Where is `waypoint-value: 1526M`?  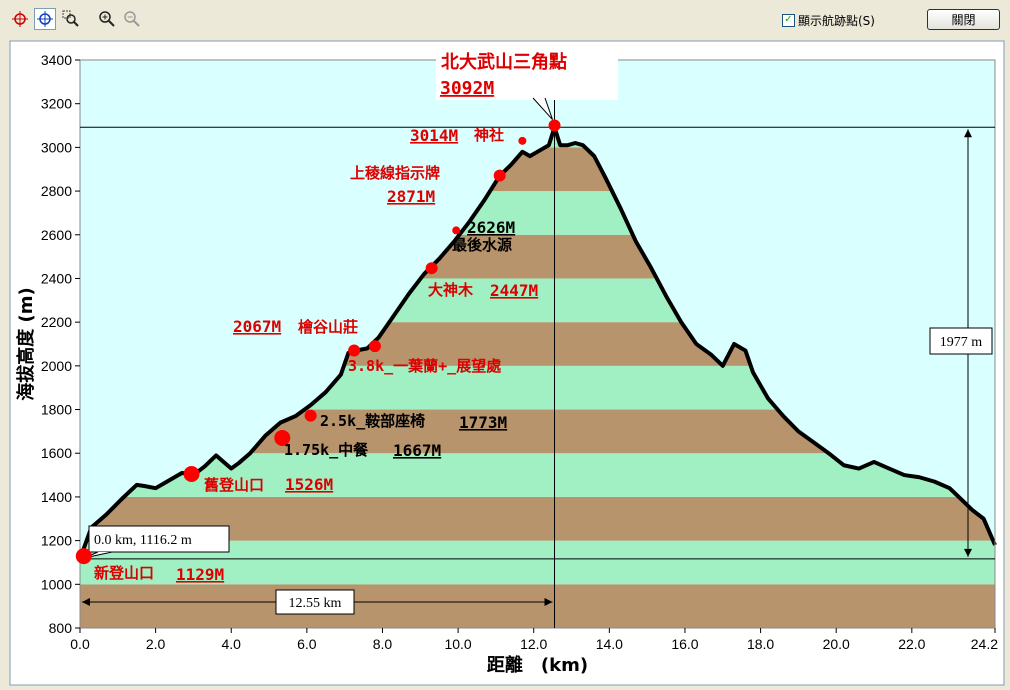
waypoint-value: 1526M is located at coordinates (309, 484).